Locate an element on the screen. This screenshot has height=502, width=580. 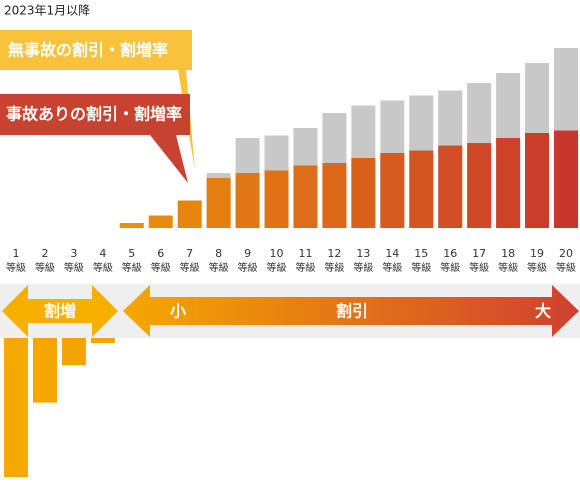
x-tick-label: 6 is located at coordinates (160, 253).